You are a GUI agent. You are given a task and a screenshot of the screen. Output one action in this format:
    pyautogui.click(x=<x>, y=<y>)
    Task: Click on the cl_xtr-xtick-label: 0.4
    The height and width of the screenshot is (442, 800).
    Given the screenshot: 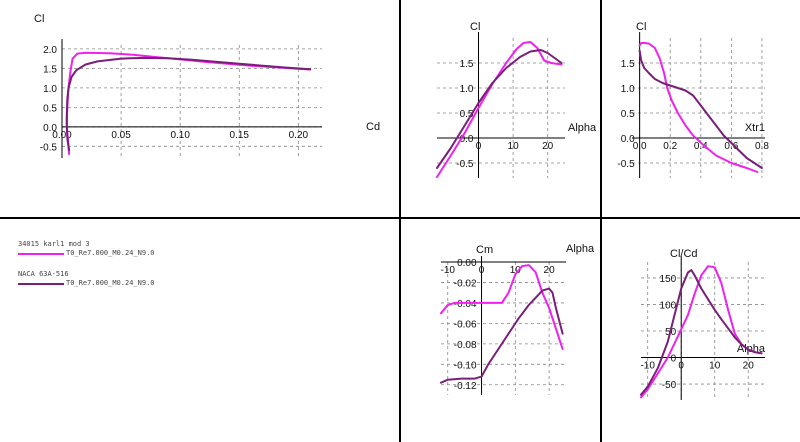 What is the action you would take?
    pyautogui.click(x=701, y=146)
    